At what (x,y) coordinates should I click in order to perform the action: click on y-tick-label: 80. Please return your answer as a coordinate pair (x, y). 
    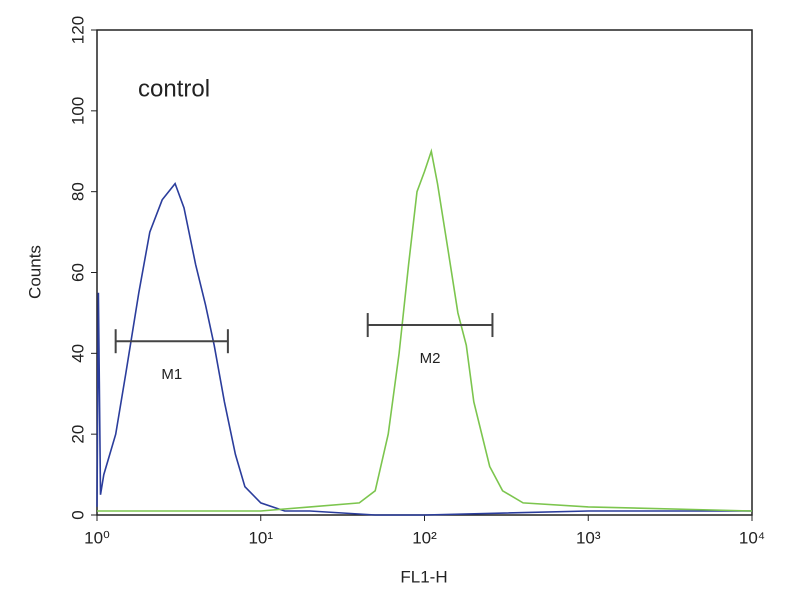
    Looking at the image, I should click on (77, 191).